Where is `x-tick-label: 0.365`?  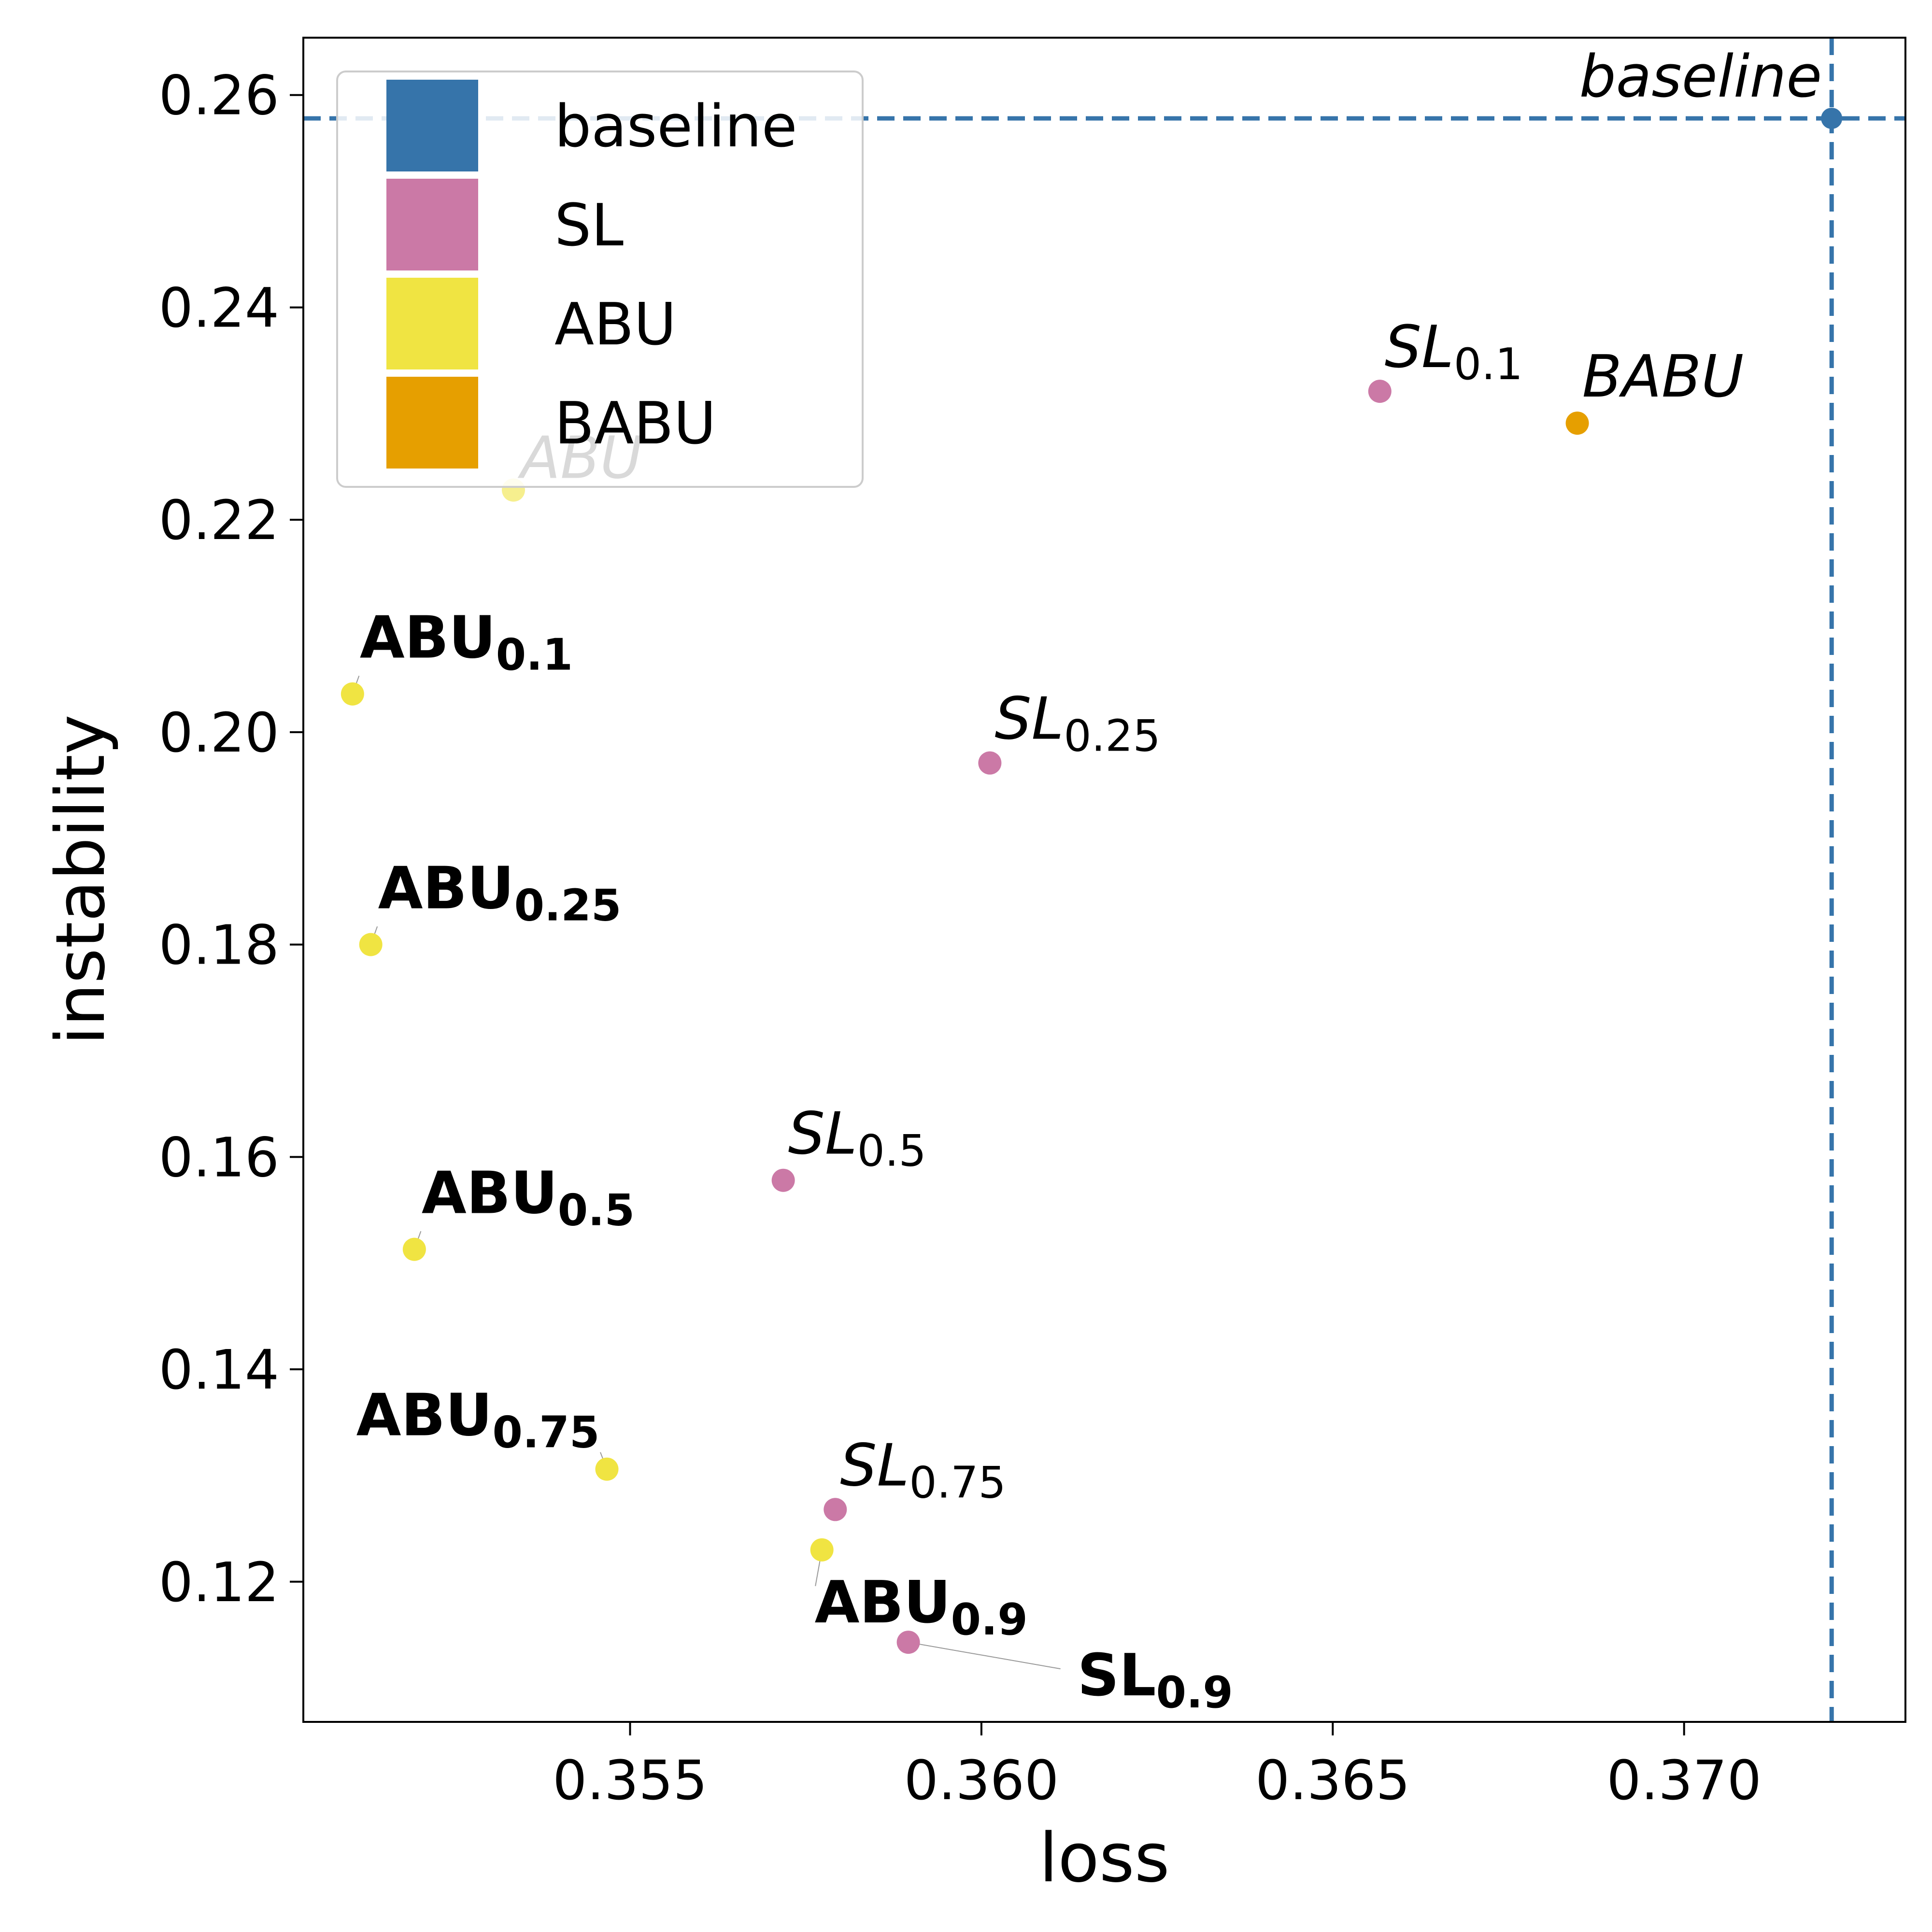
x-tick-label: 0.365 is located at coordinates (1332, 1780).